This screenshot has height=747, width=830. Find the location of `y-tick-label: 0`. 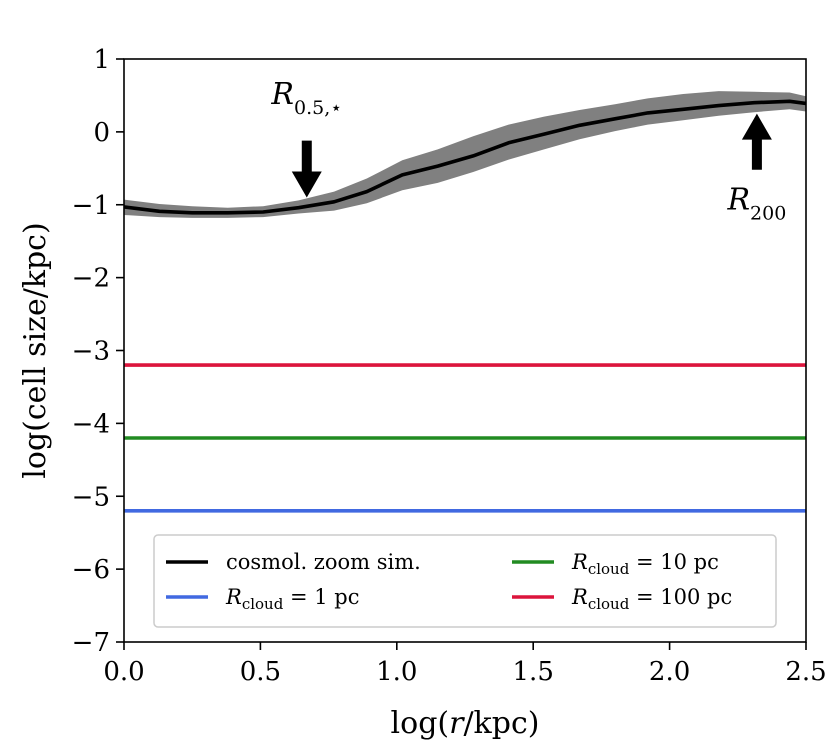

y-tick-label: 0 is located at coordinates (101, 133).